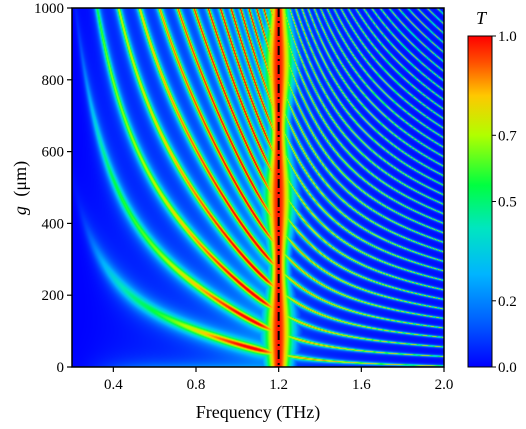 Image resolution: width=526 pixels, height=429 pixels. I want to click on x-tick-label: 1.6, so click(361, 385).